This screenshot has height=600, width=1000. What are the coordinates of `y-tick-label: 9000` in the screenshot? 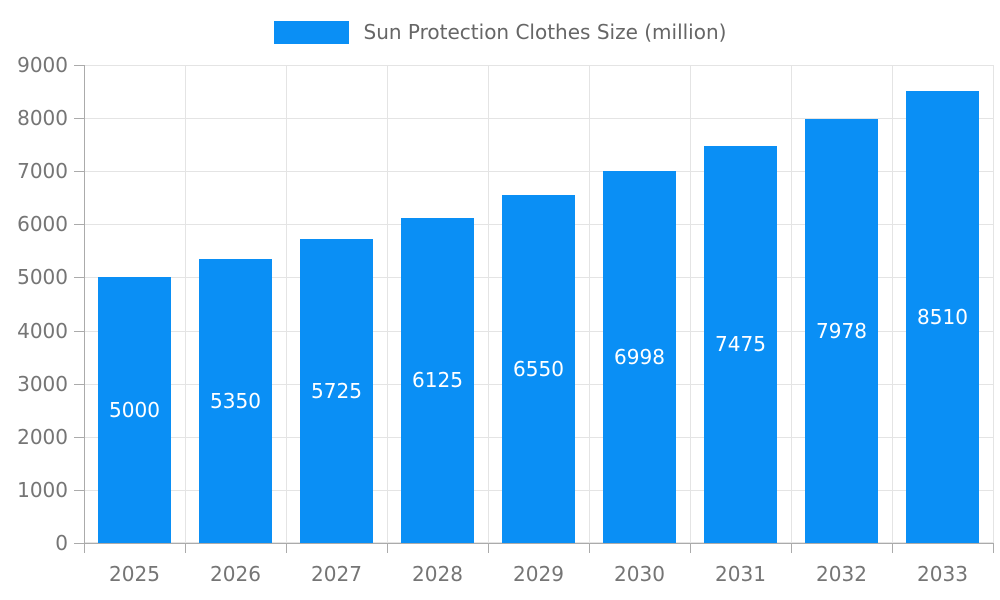 It's located at (42, 65).